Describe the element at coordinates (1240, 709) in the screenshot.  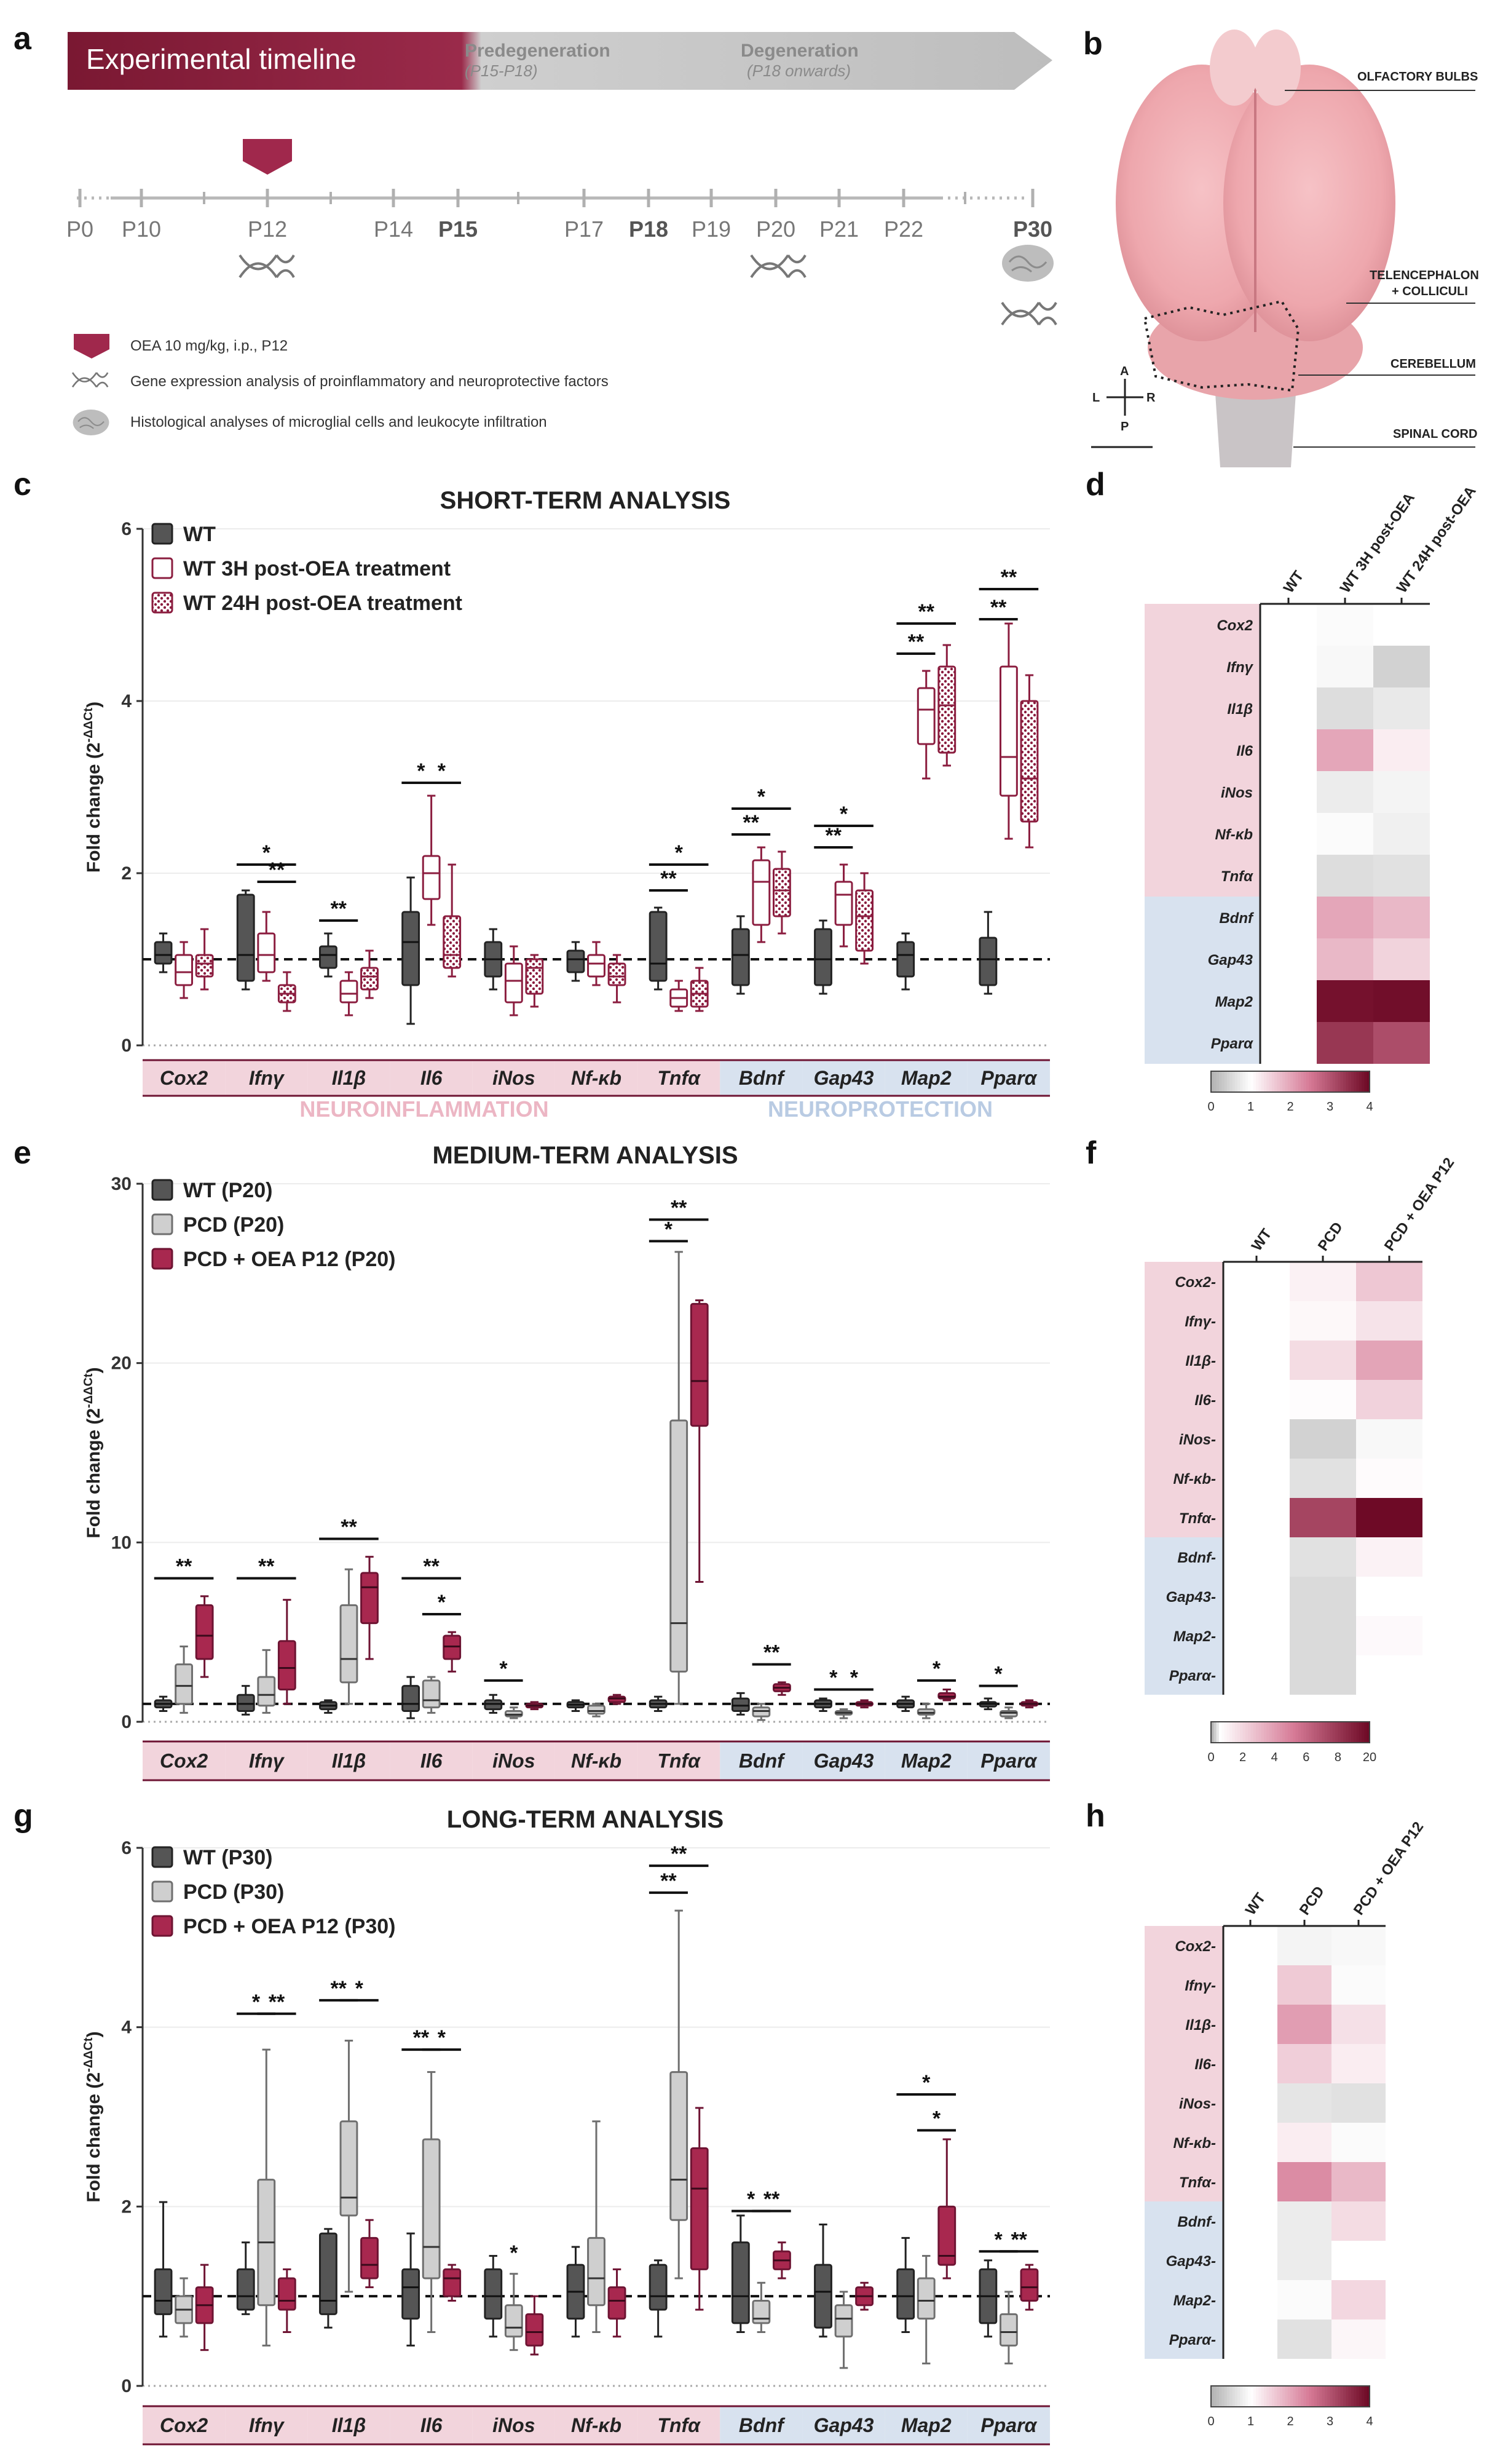
I see `heatmap-row-label-2: Il1β` at that location.